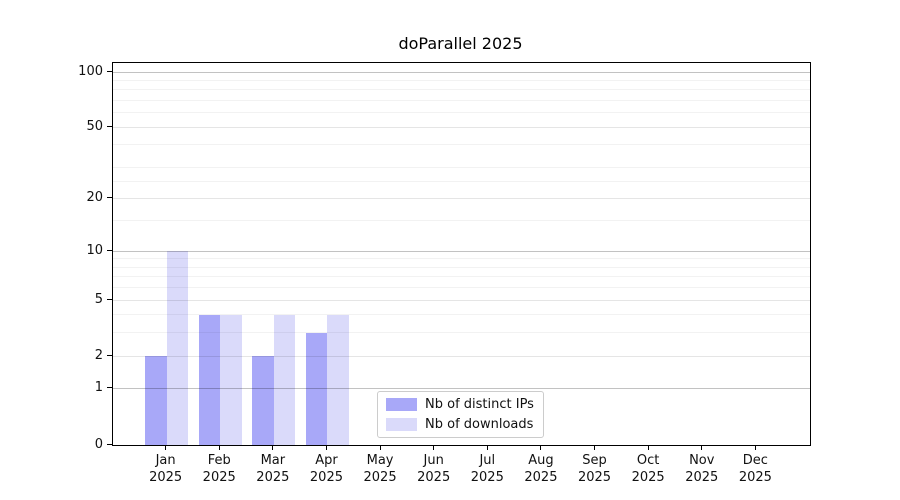 This screenshot has height=500, width=900. What do you see at coordinates (755, 447) in the screenshot?
I see `x-tick-mark-dec` at bounding box center [755, 447].